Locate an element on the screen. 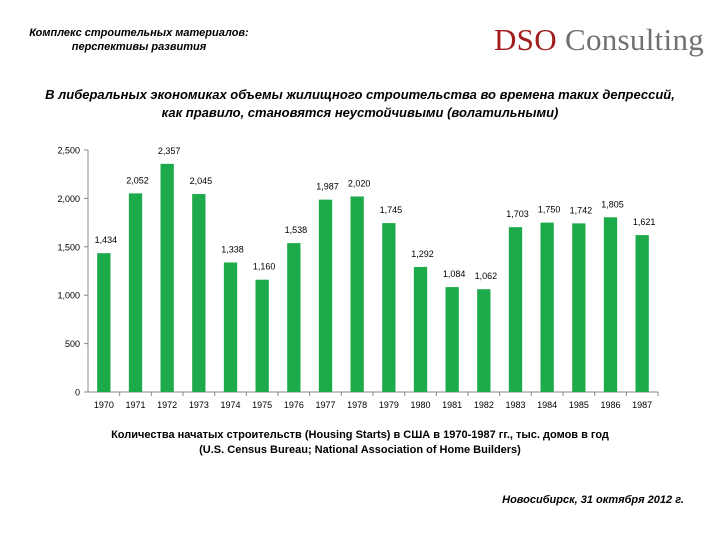 The width and height of the screenshot is (720, 540). bar-1982 is located at coordinates (484, 340).